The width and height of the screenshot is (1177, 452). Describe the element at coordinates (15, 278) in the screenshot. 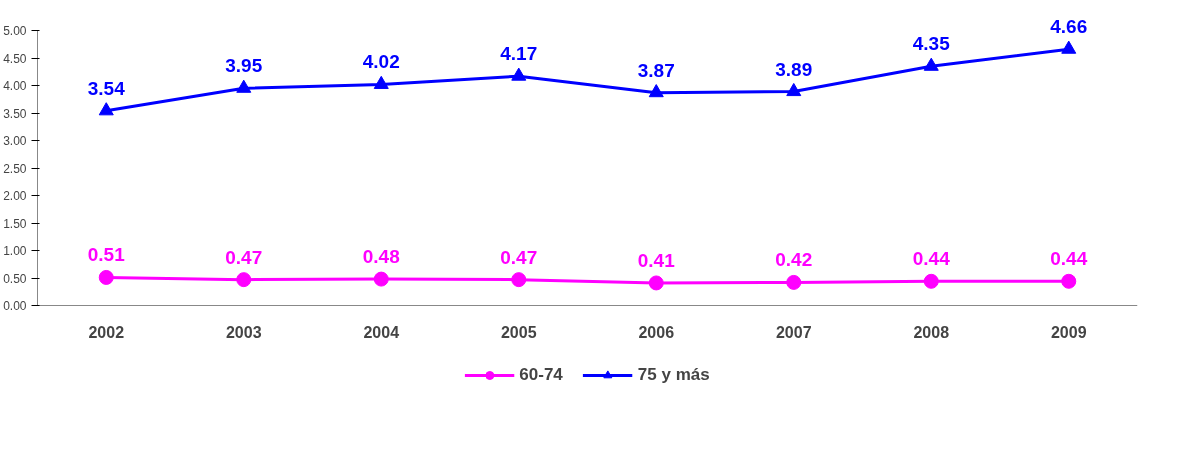

I see `y-tick-label: 0.50` at that location.